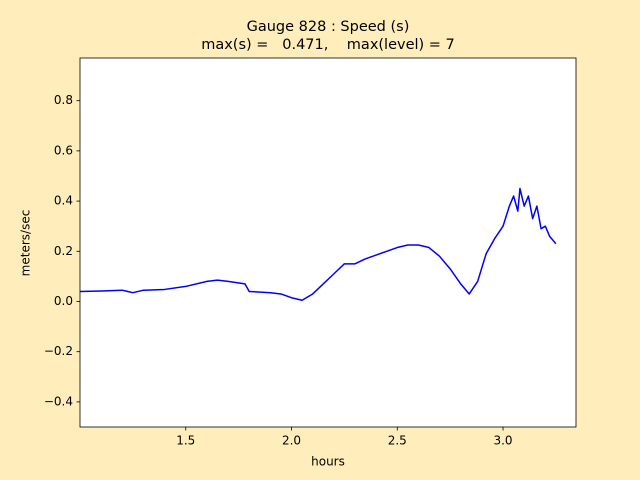  What do you see at coordinates (58, 351) in the screenshot?
I see `y-tick-label: −0.2` at bounding box center [58, 351].